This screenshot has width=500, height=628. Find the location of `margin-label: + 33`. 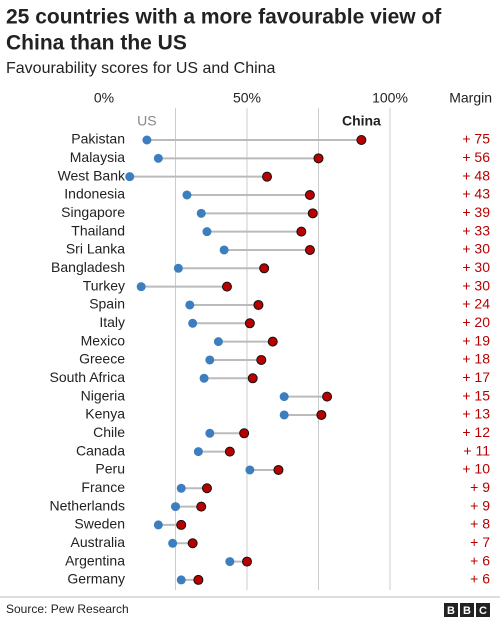

margin-label: + 33 is located at coordinates (476, 230).